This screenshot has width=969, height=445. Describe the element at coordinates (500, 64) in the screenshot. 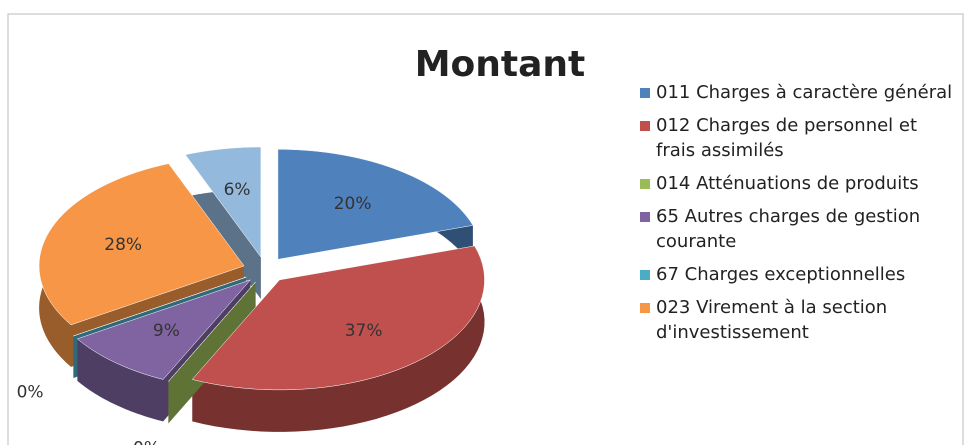

I see `chart-title: Montant` at that location.